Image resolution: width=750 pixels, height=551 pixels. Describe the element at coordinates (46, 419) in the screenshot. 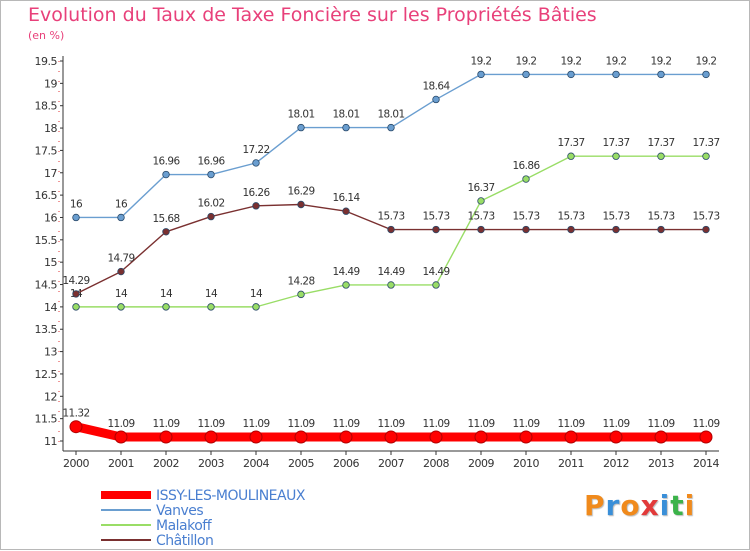

I see `y-tick-label: 11.5` at that location.